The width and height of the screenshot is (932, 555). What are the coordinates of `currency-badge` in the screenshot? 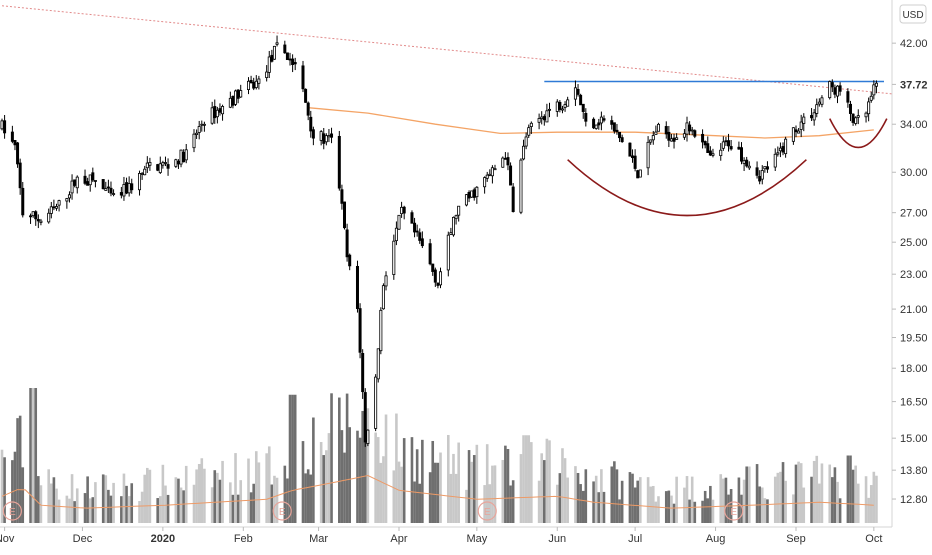 It's located at (913, 14).